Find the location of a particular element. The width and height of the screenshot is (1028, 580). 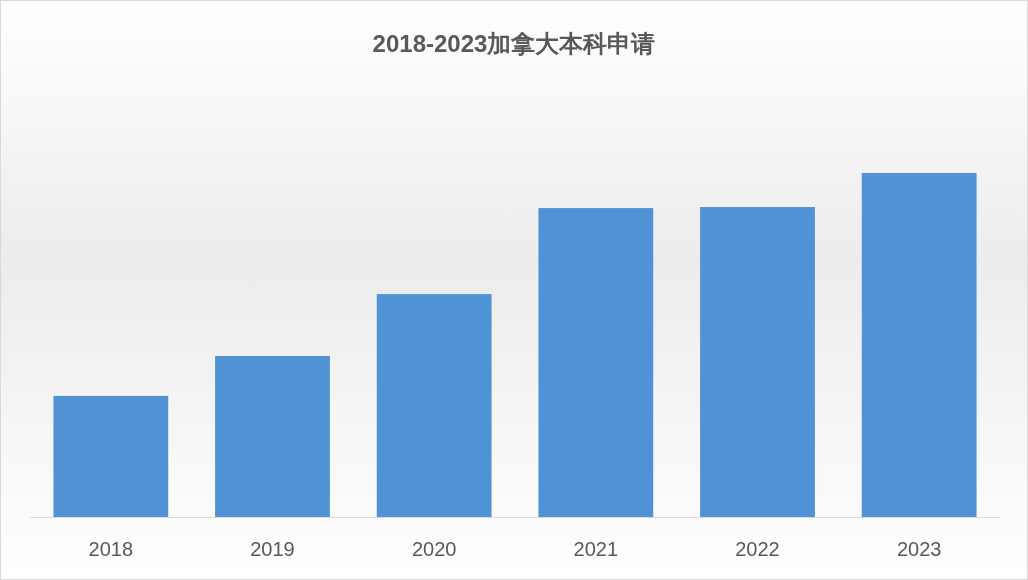

x-tick-label: 2023 is located at coordinates (919, 549).